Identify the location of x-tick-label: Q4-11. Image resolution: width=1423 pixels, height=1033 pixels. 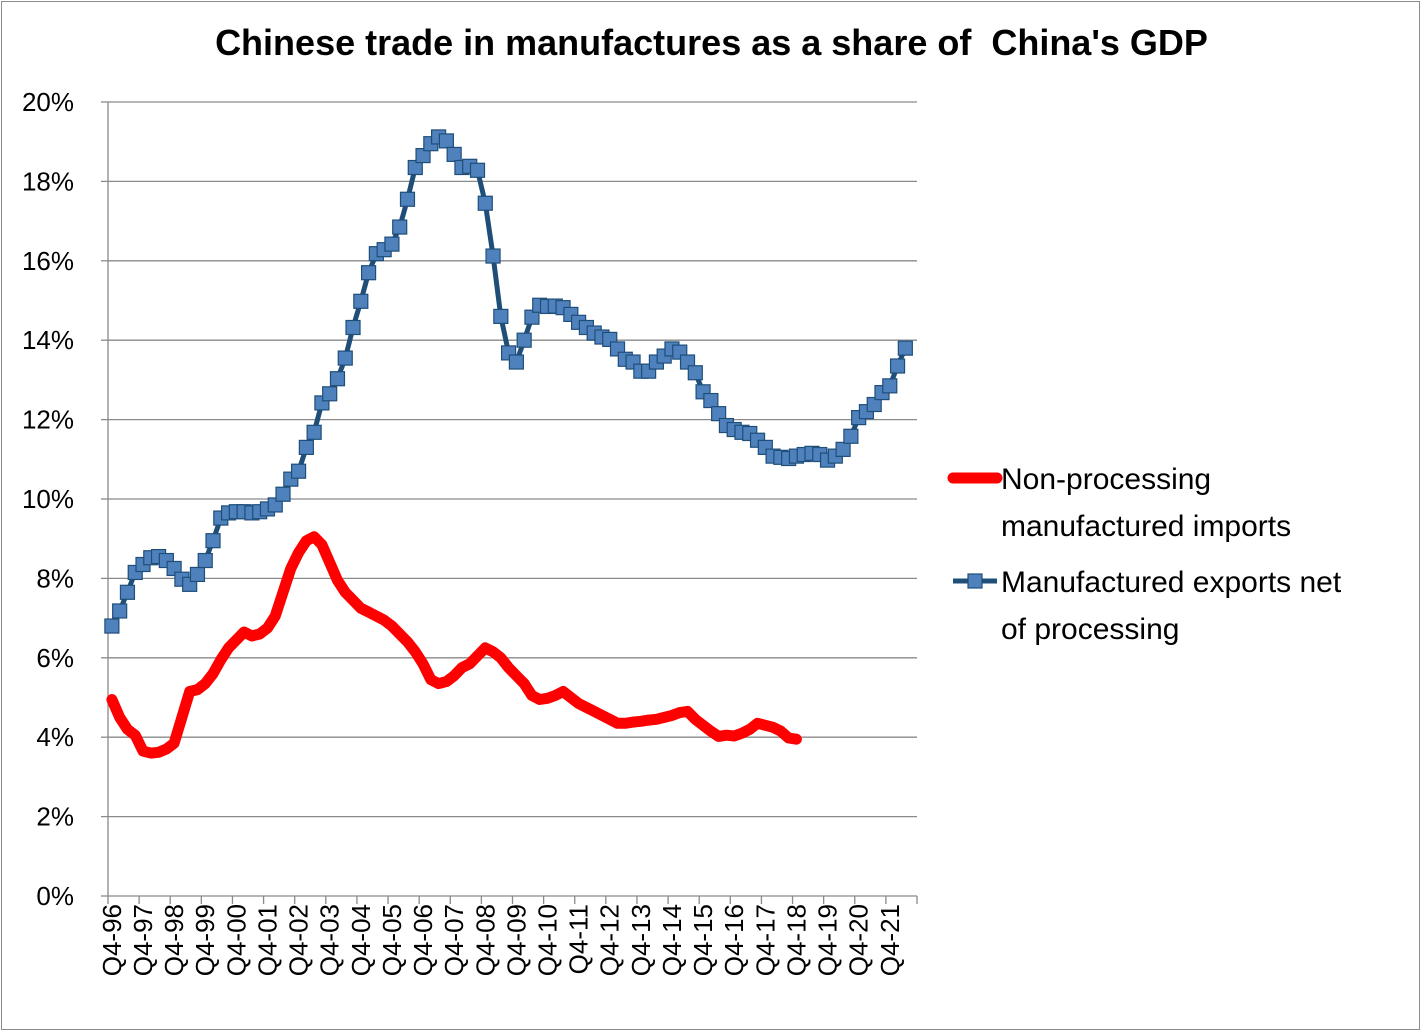
(579, 939).